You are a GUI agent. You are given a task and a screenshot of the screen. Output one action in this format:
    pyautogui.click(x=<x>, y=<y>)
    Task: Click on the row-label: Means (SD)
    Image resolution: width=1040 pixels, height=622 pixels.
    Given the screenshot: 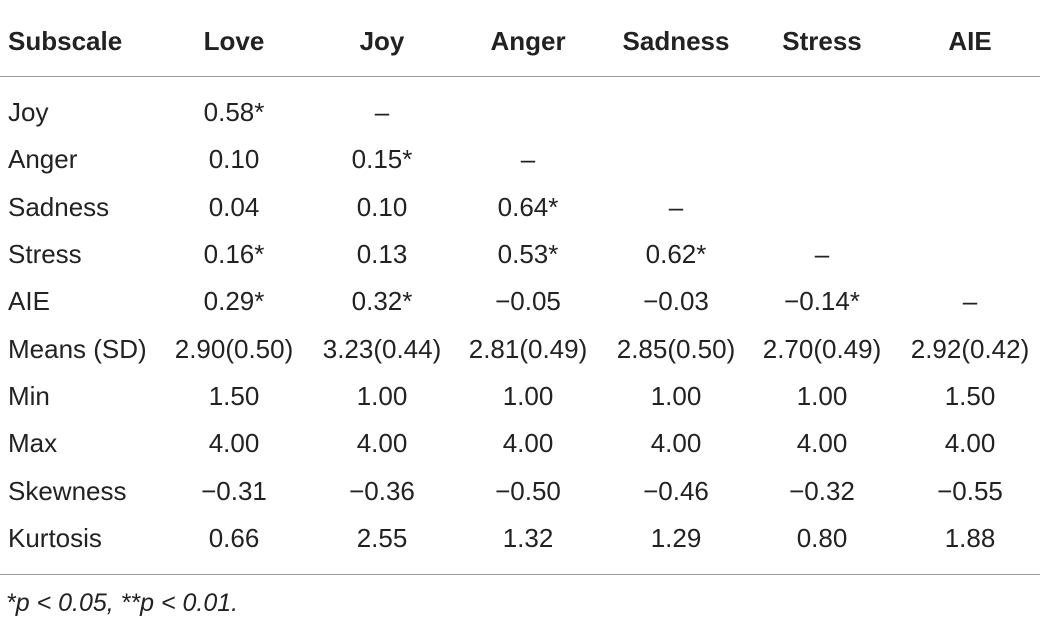 What is the action you would take?
    pyautogui.click(x=77, y=348)
    